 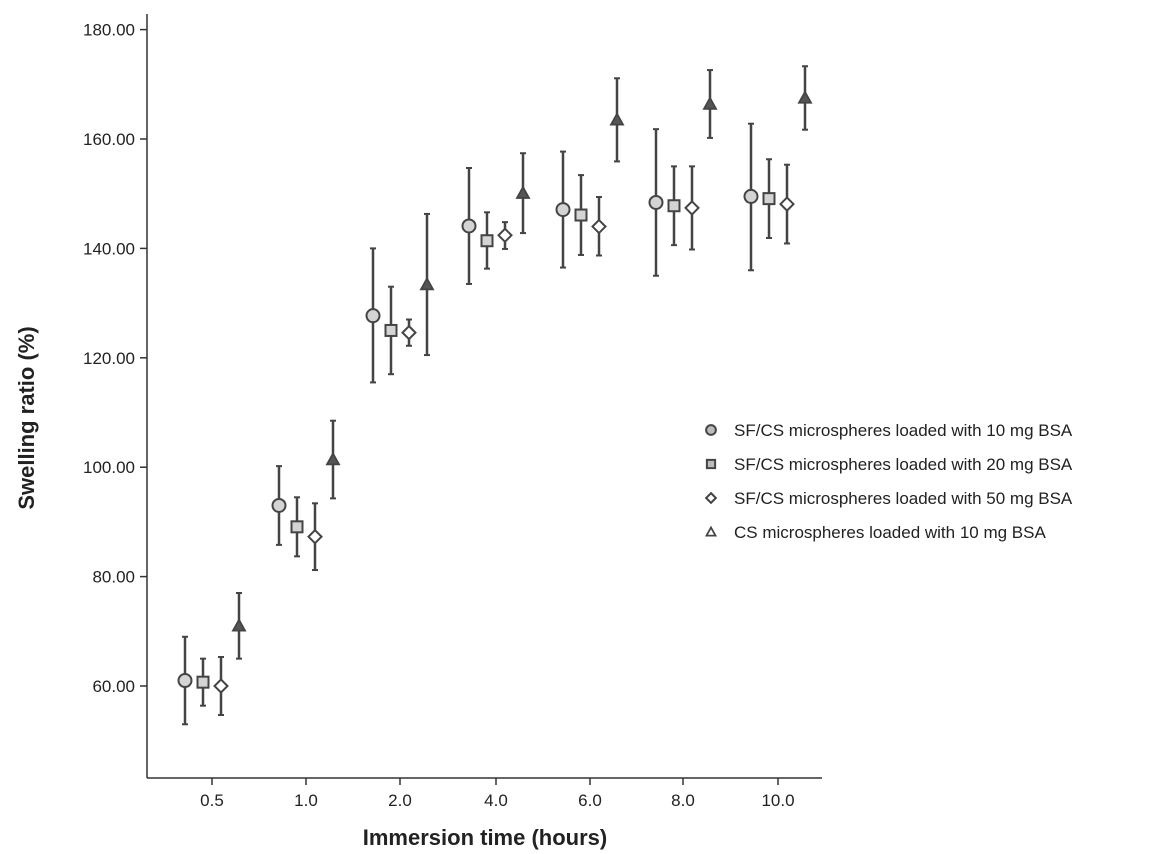 I want to click on y-axis-ticks: 60.00 80.00 100.00 120.00 140.00 160.00 180.00, so click(x=115, y=358).